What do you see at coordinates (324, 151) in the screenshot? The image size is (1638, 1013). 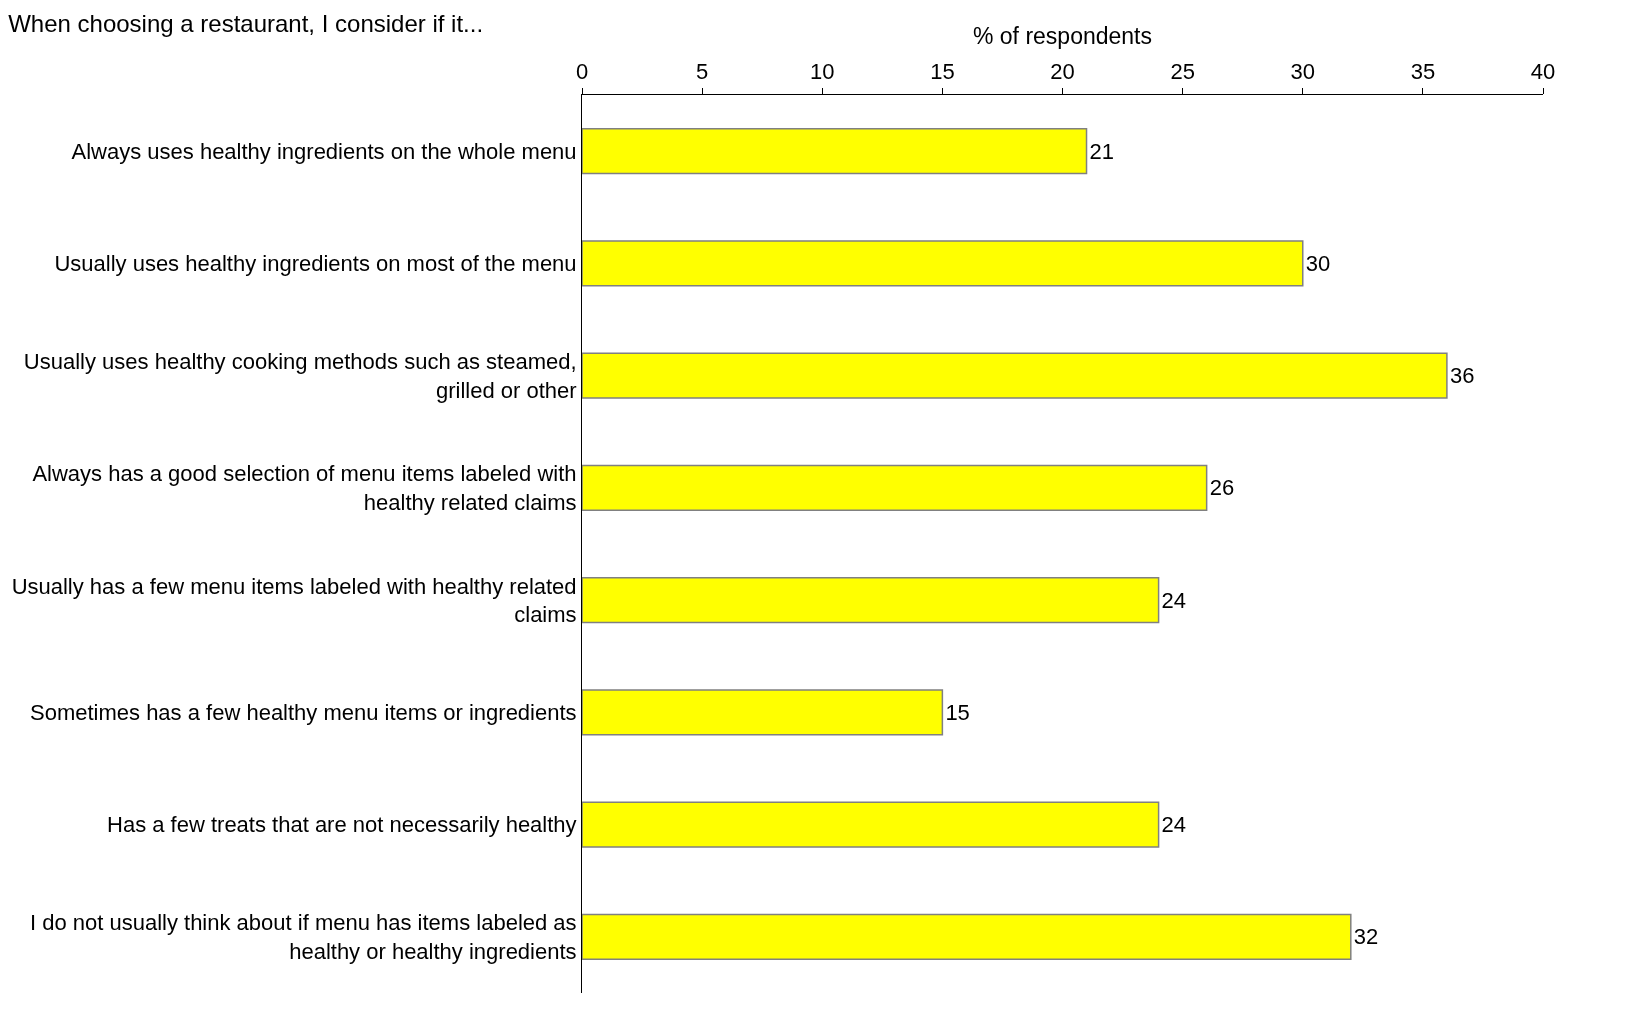 I see `y-tick-label: Always uses healthy ingredients on the whole menu` at bounding box center [324, 151].